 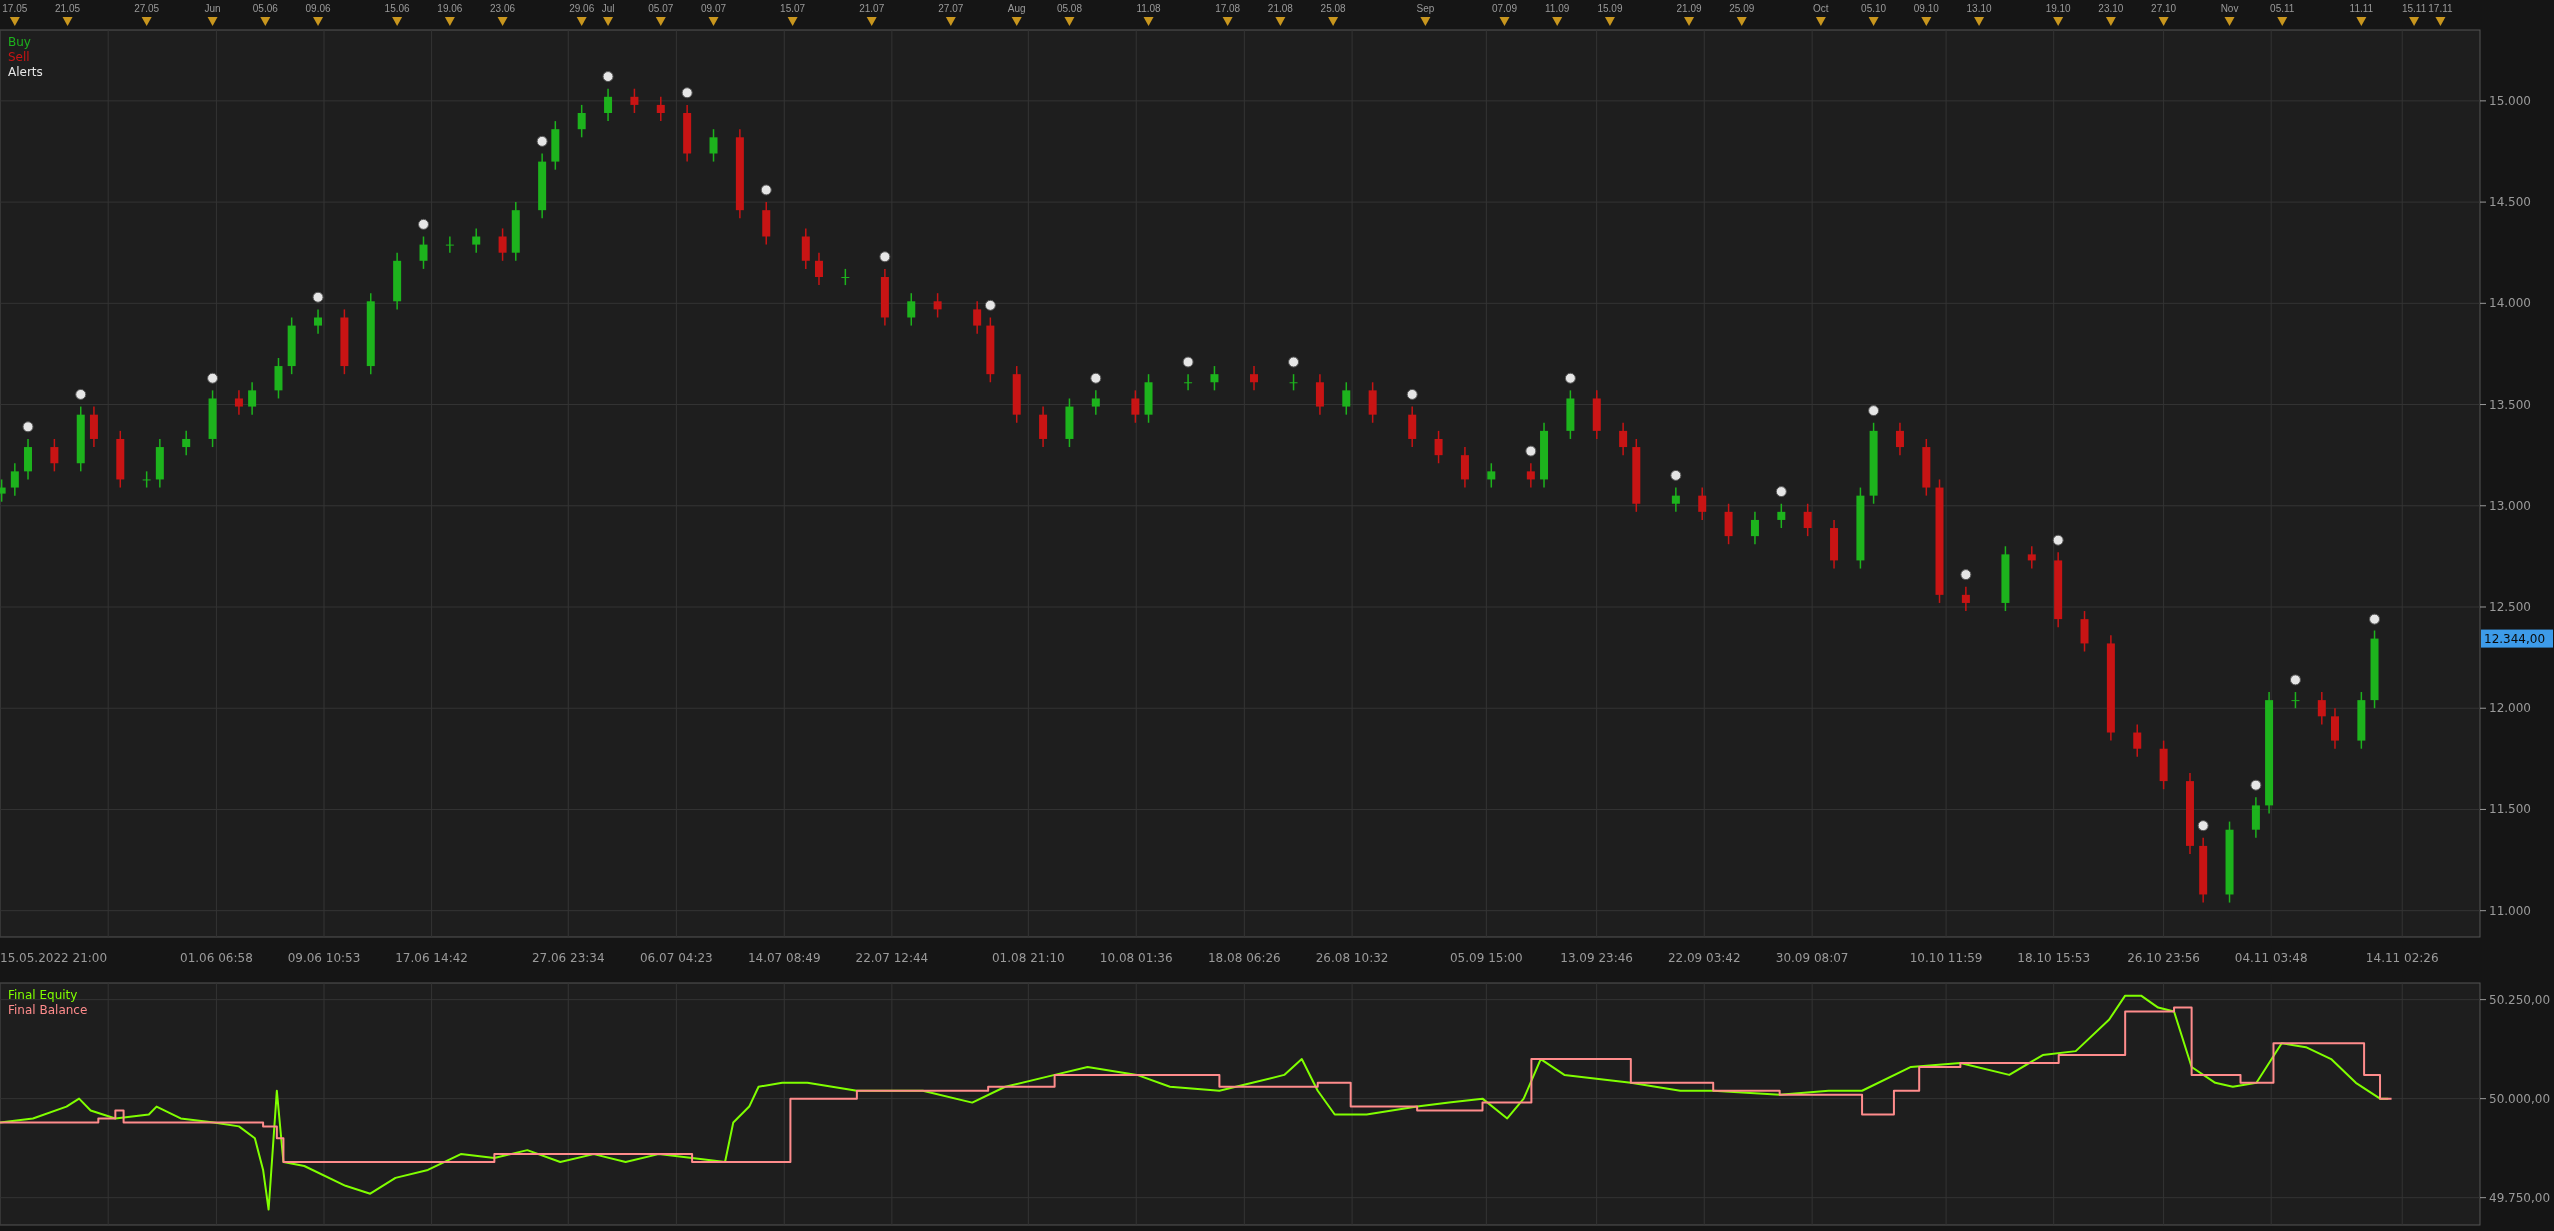 I want to click on x-tick-label: 27.06 23:34, so click(x=568, y=958).